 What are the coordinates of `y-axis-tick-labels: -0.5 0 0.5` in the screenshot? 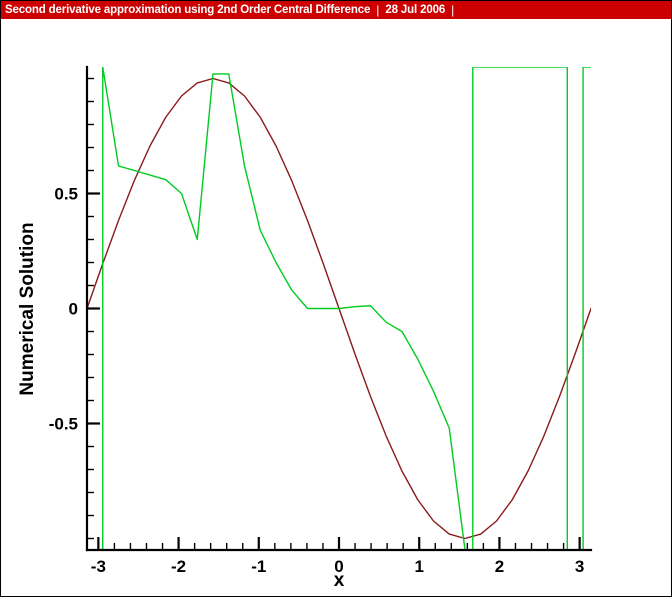 It's located at (63, 309).